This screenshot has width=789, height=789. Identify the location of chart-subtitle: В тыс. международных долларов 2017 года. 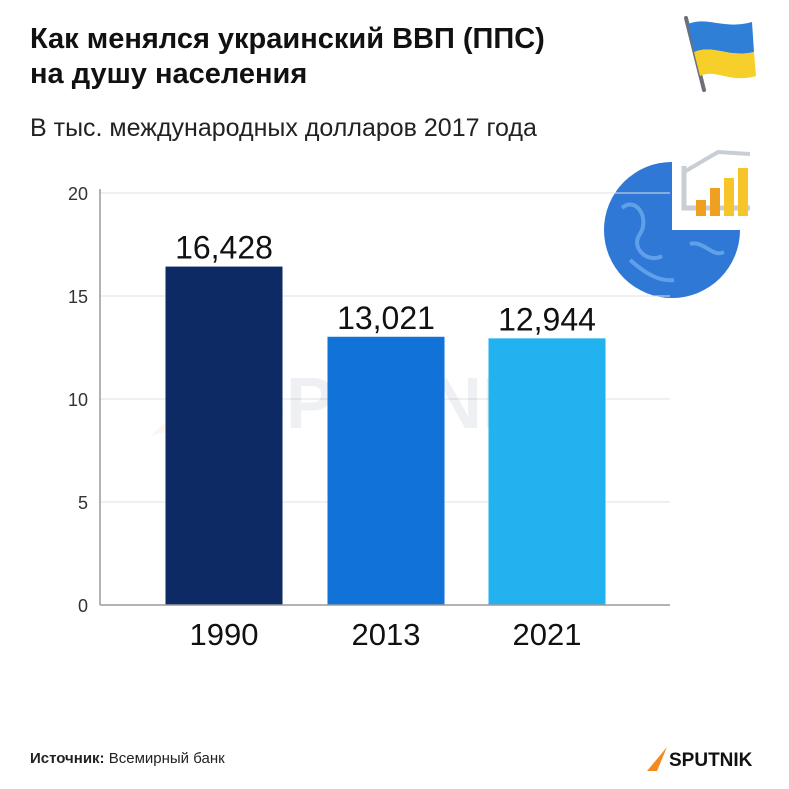
(283, 128).